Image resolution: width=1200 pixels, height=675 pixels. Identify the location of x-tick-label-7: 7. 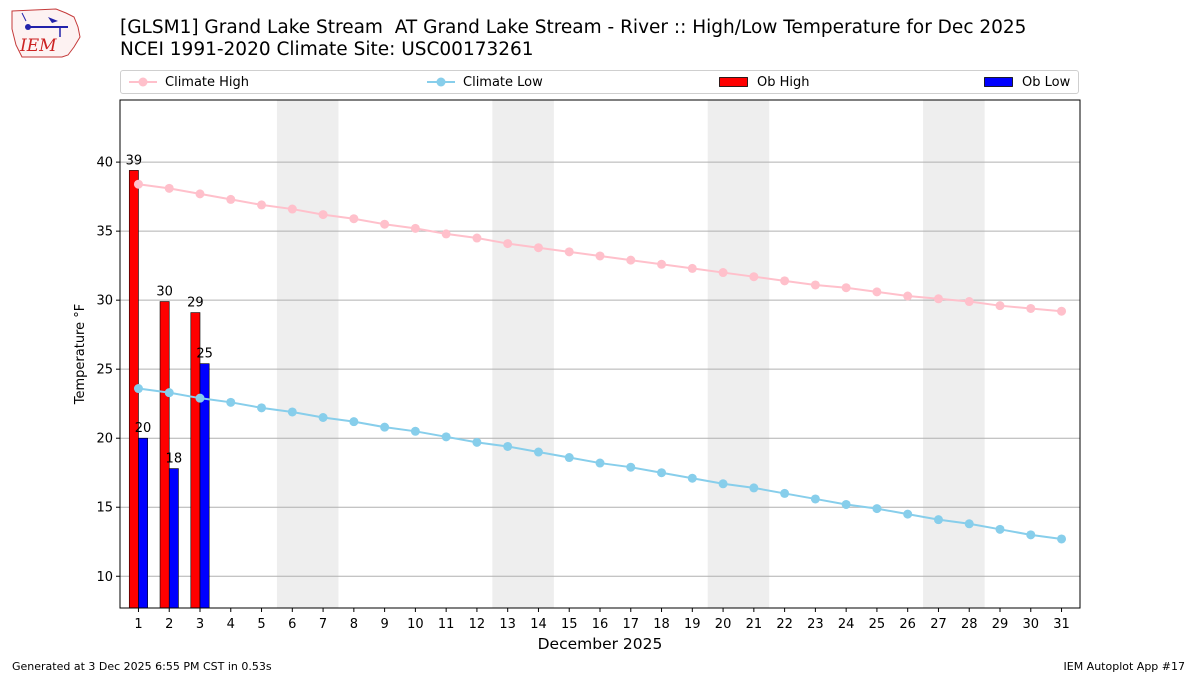
(323, 624).